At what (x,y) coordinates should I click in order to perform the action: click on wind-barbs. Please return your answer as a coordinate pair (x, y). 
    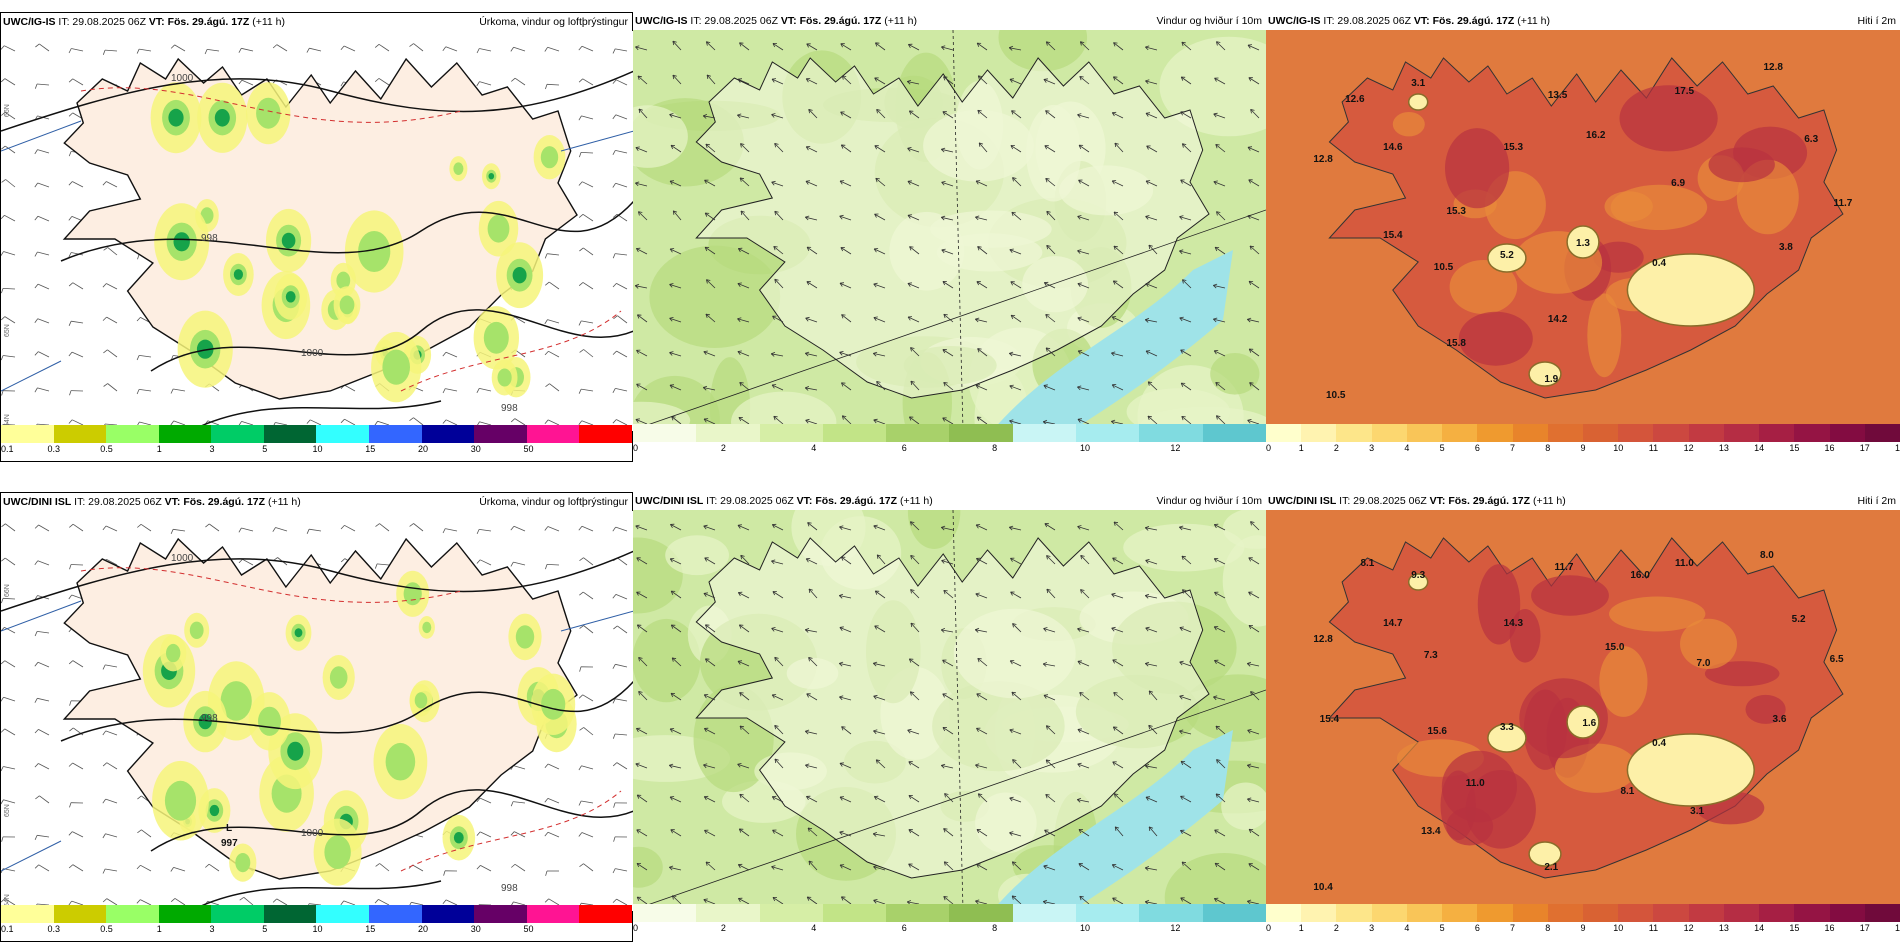
    Looking at the image, I should click on (947, 232).